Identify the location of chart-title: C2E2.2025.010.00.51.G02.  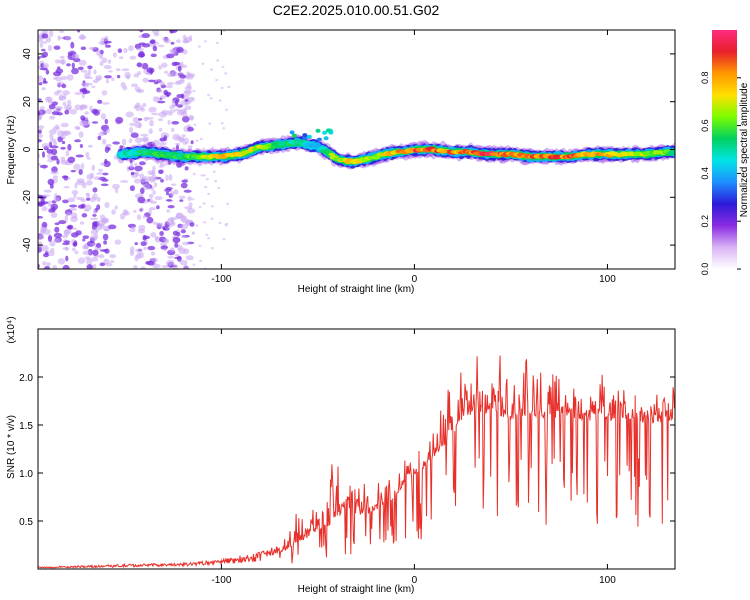
(356, 10).